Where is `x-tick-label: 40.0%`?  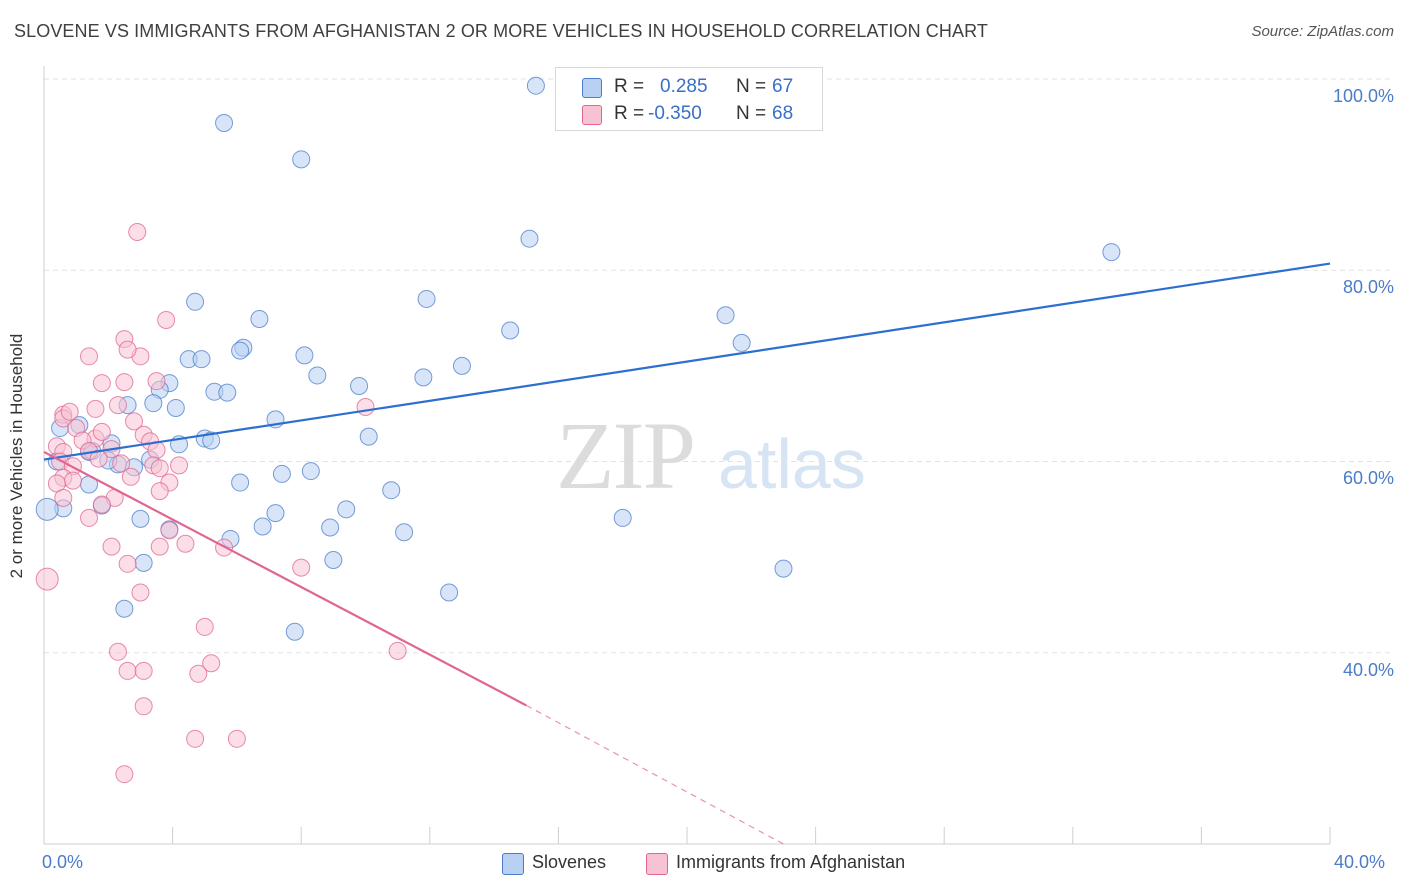
x-tick-label: 40.0% is located at coordinates (1360, 862).